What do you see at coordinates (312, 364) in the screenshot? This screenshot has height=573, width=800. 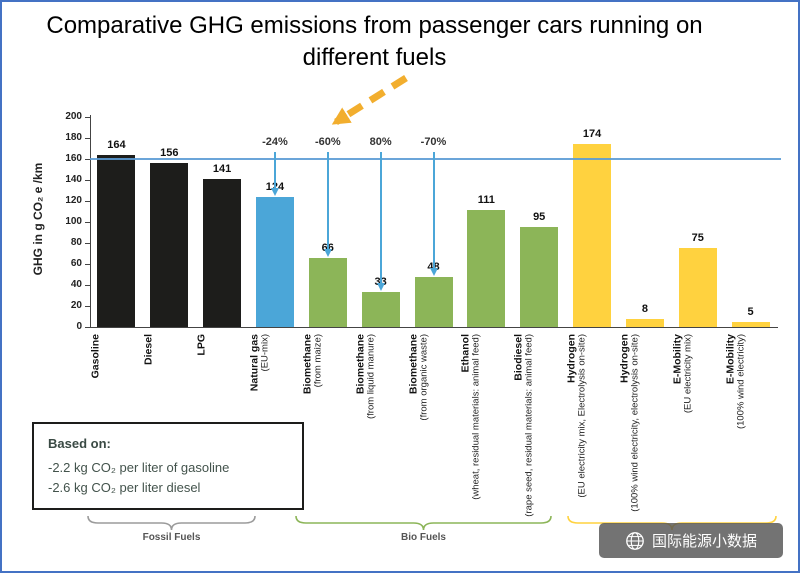 I see `bar-axis-label-text: Biomethane (from maize)` at bounding box center [312, 364].